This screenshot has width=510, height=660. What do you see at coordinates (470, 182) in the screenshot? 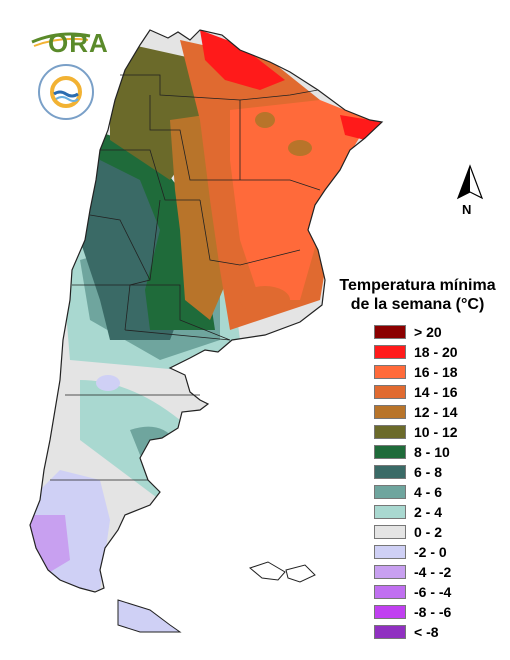
I see `north-arrow-icon` at bounding box center [470, 182].